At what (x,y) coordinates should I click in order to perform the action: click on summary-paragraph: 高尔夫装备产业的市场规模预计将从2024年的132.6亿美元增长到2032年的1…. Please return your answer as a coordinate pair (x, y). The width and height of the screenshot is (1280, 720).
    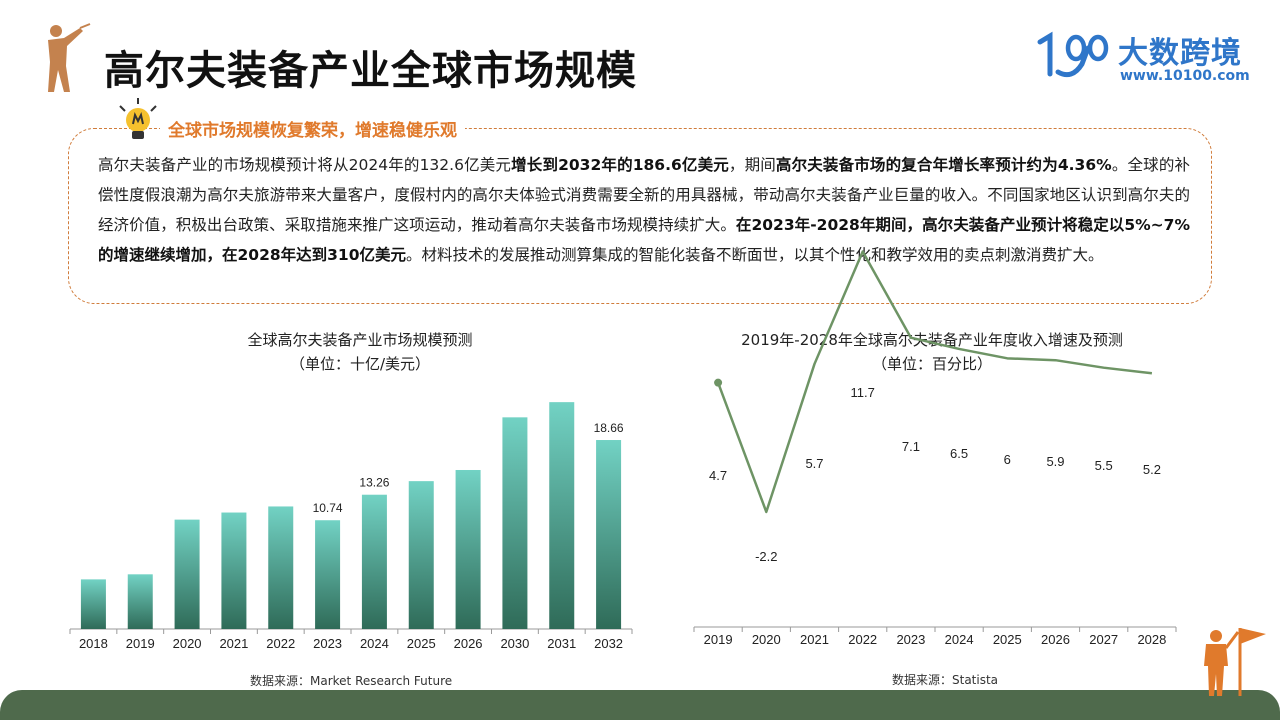
    Looking at the image, I should click on (644, 210).